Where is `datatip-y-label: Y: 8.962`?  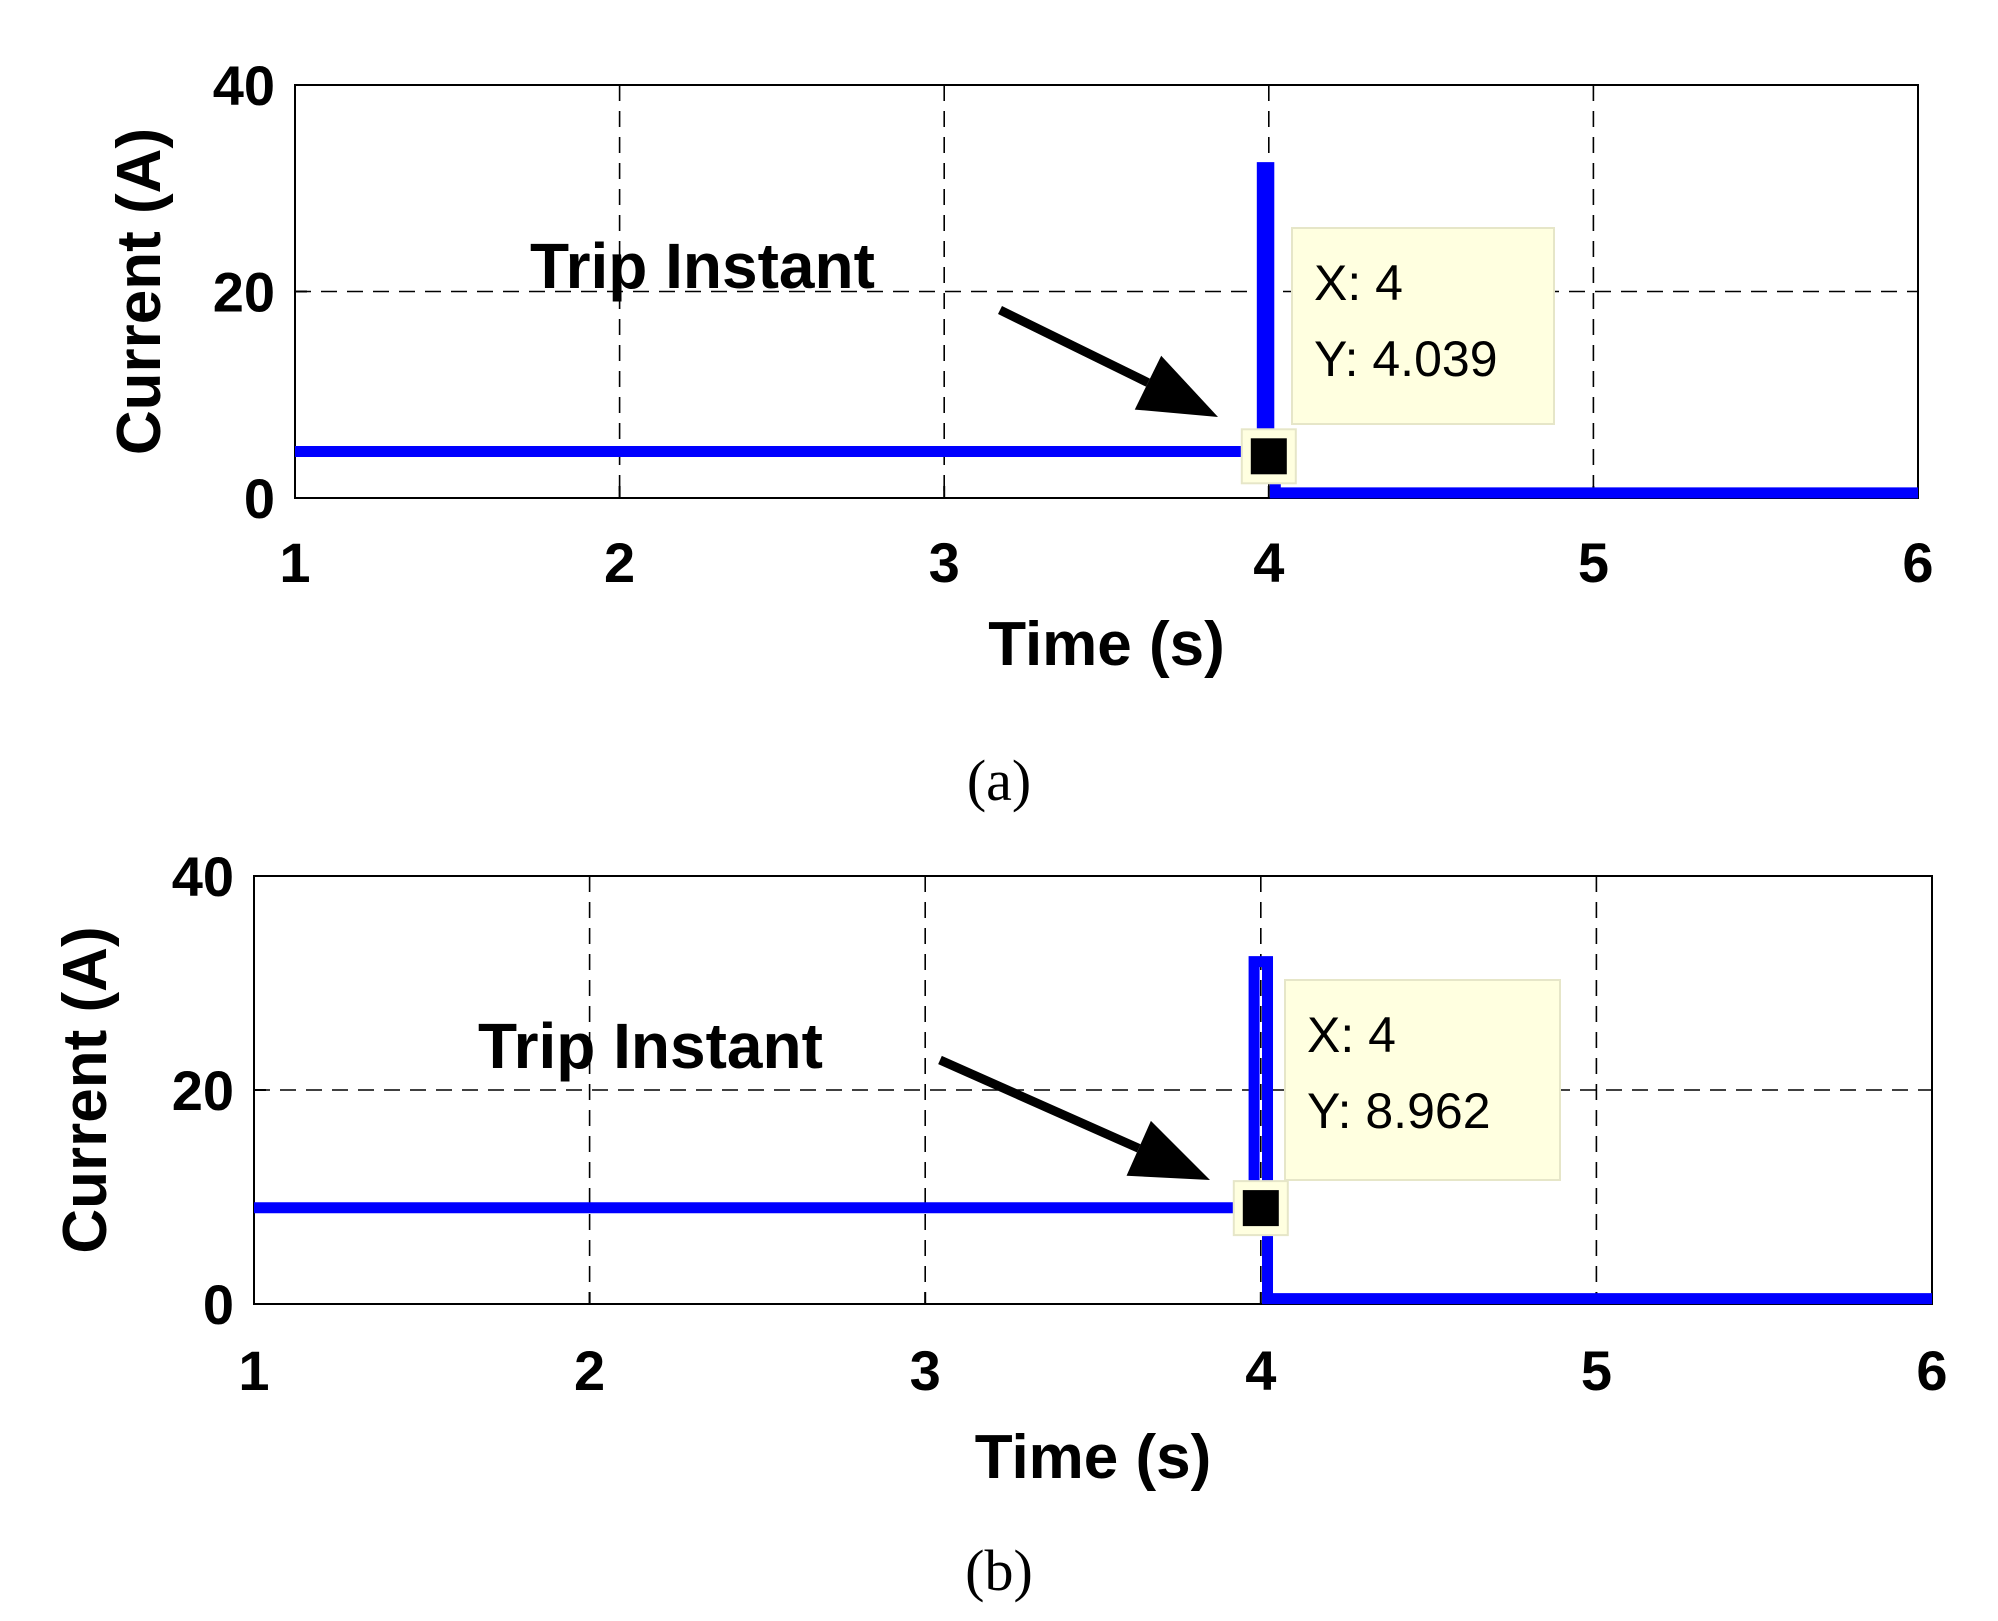
datatip-y-label: Y: 8.962 is located at coordinates (1399, 1111).